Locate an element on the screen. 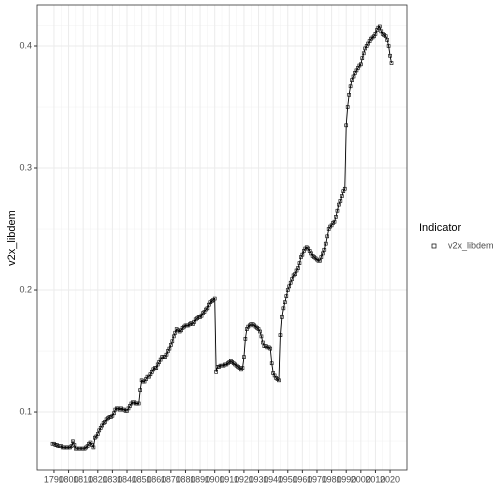 This screenshot has width=504, height=504. x-tick-label: 1910 is located at coordinates (229, 479).